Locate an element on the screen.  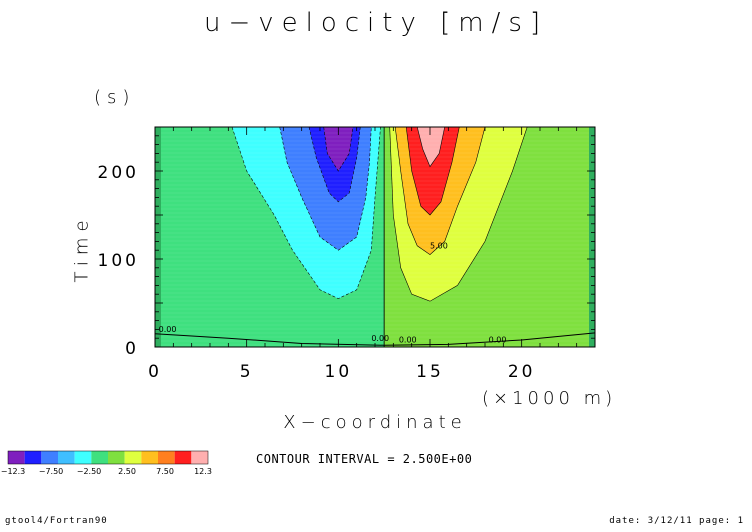
x-axis-label: X−coordinate is located at coordinates (375, 422).